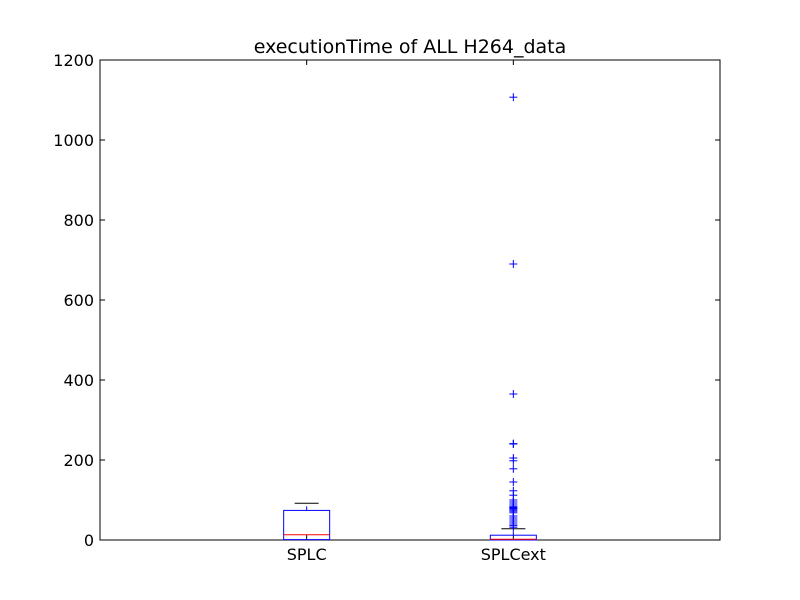 Image resolution: width=800 pixels, height=600 pixels. What do you see at coordinates (513, 317) in the screenshot?
I see `box-splcext` at bounding box center [513, 317].